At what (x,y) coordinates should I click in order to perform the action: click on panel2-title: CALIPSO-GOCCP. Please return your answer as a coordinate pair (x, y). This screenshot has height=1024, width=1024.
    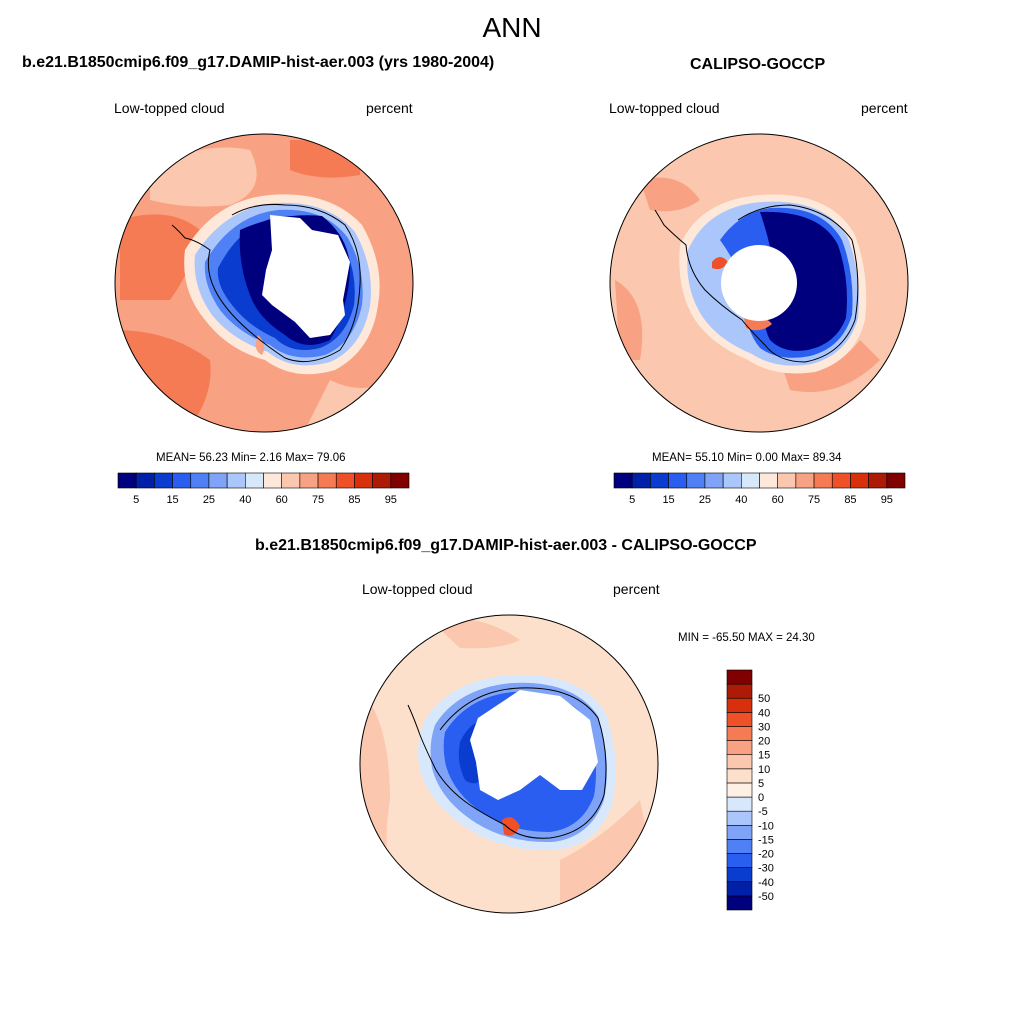
    Looking at the image, I should click on (758, 64).